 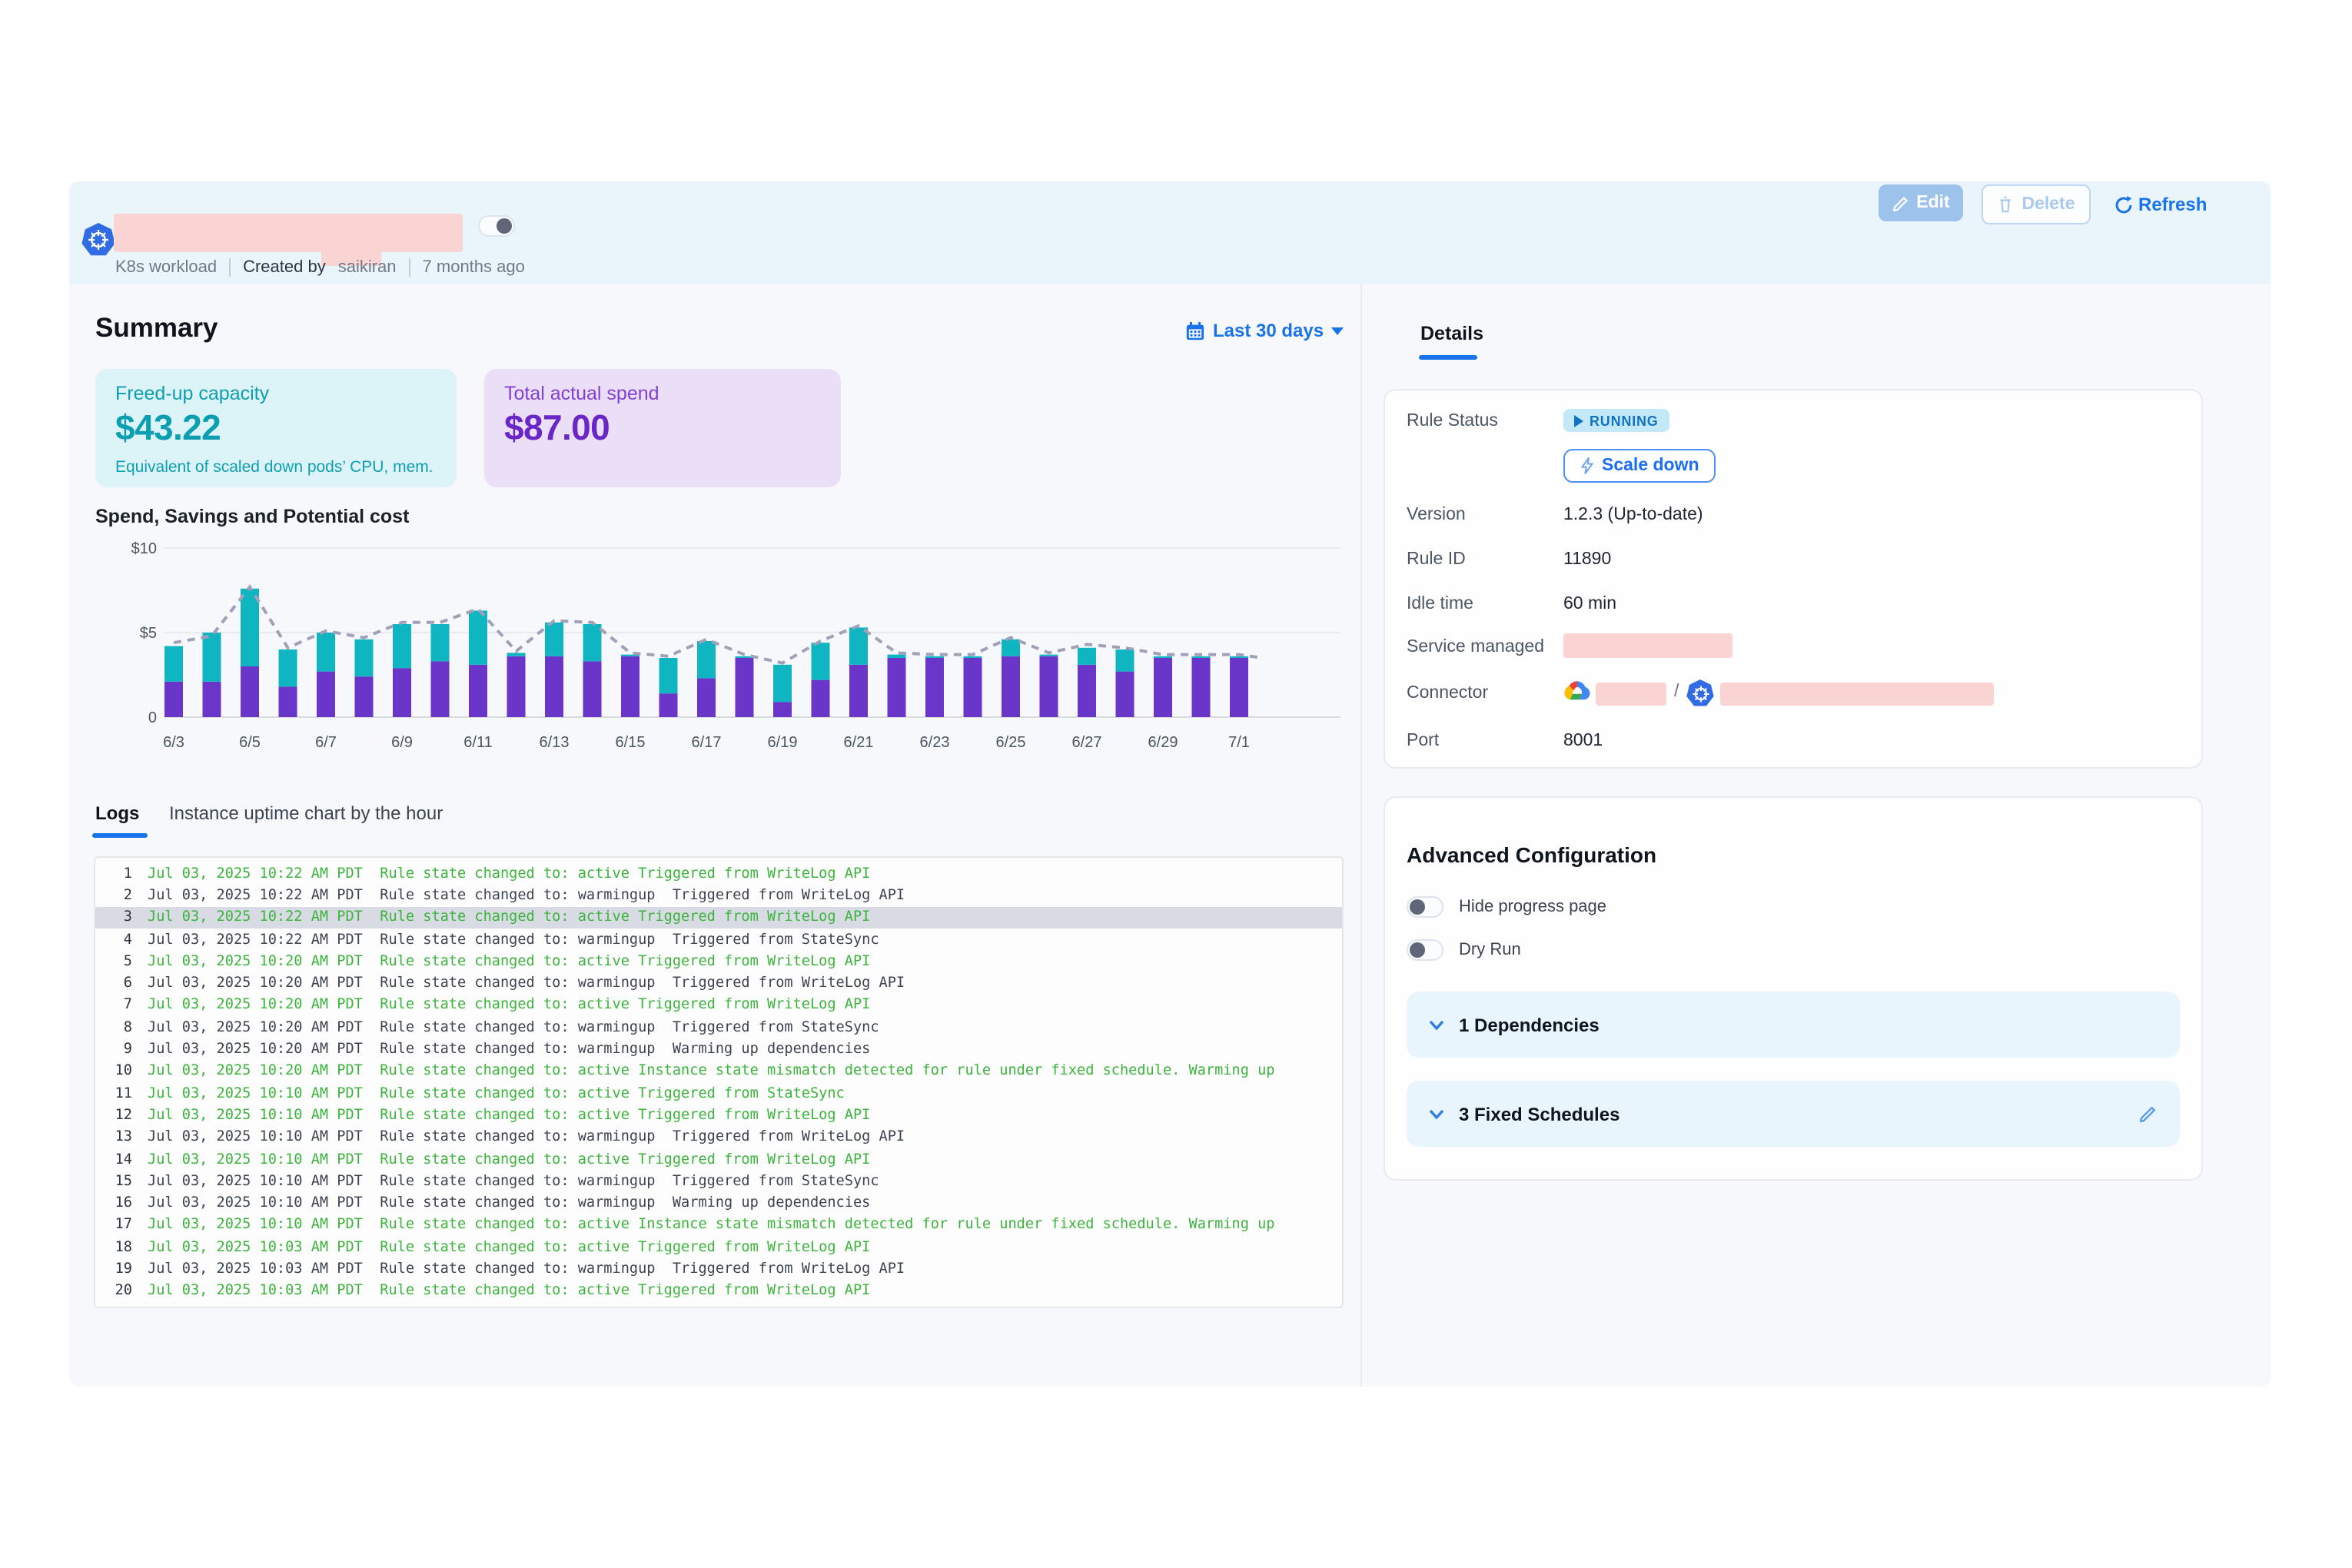 I want to click on svg-text: 6/17, so click(x=707, y=742).